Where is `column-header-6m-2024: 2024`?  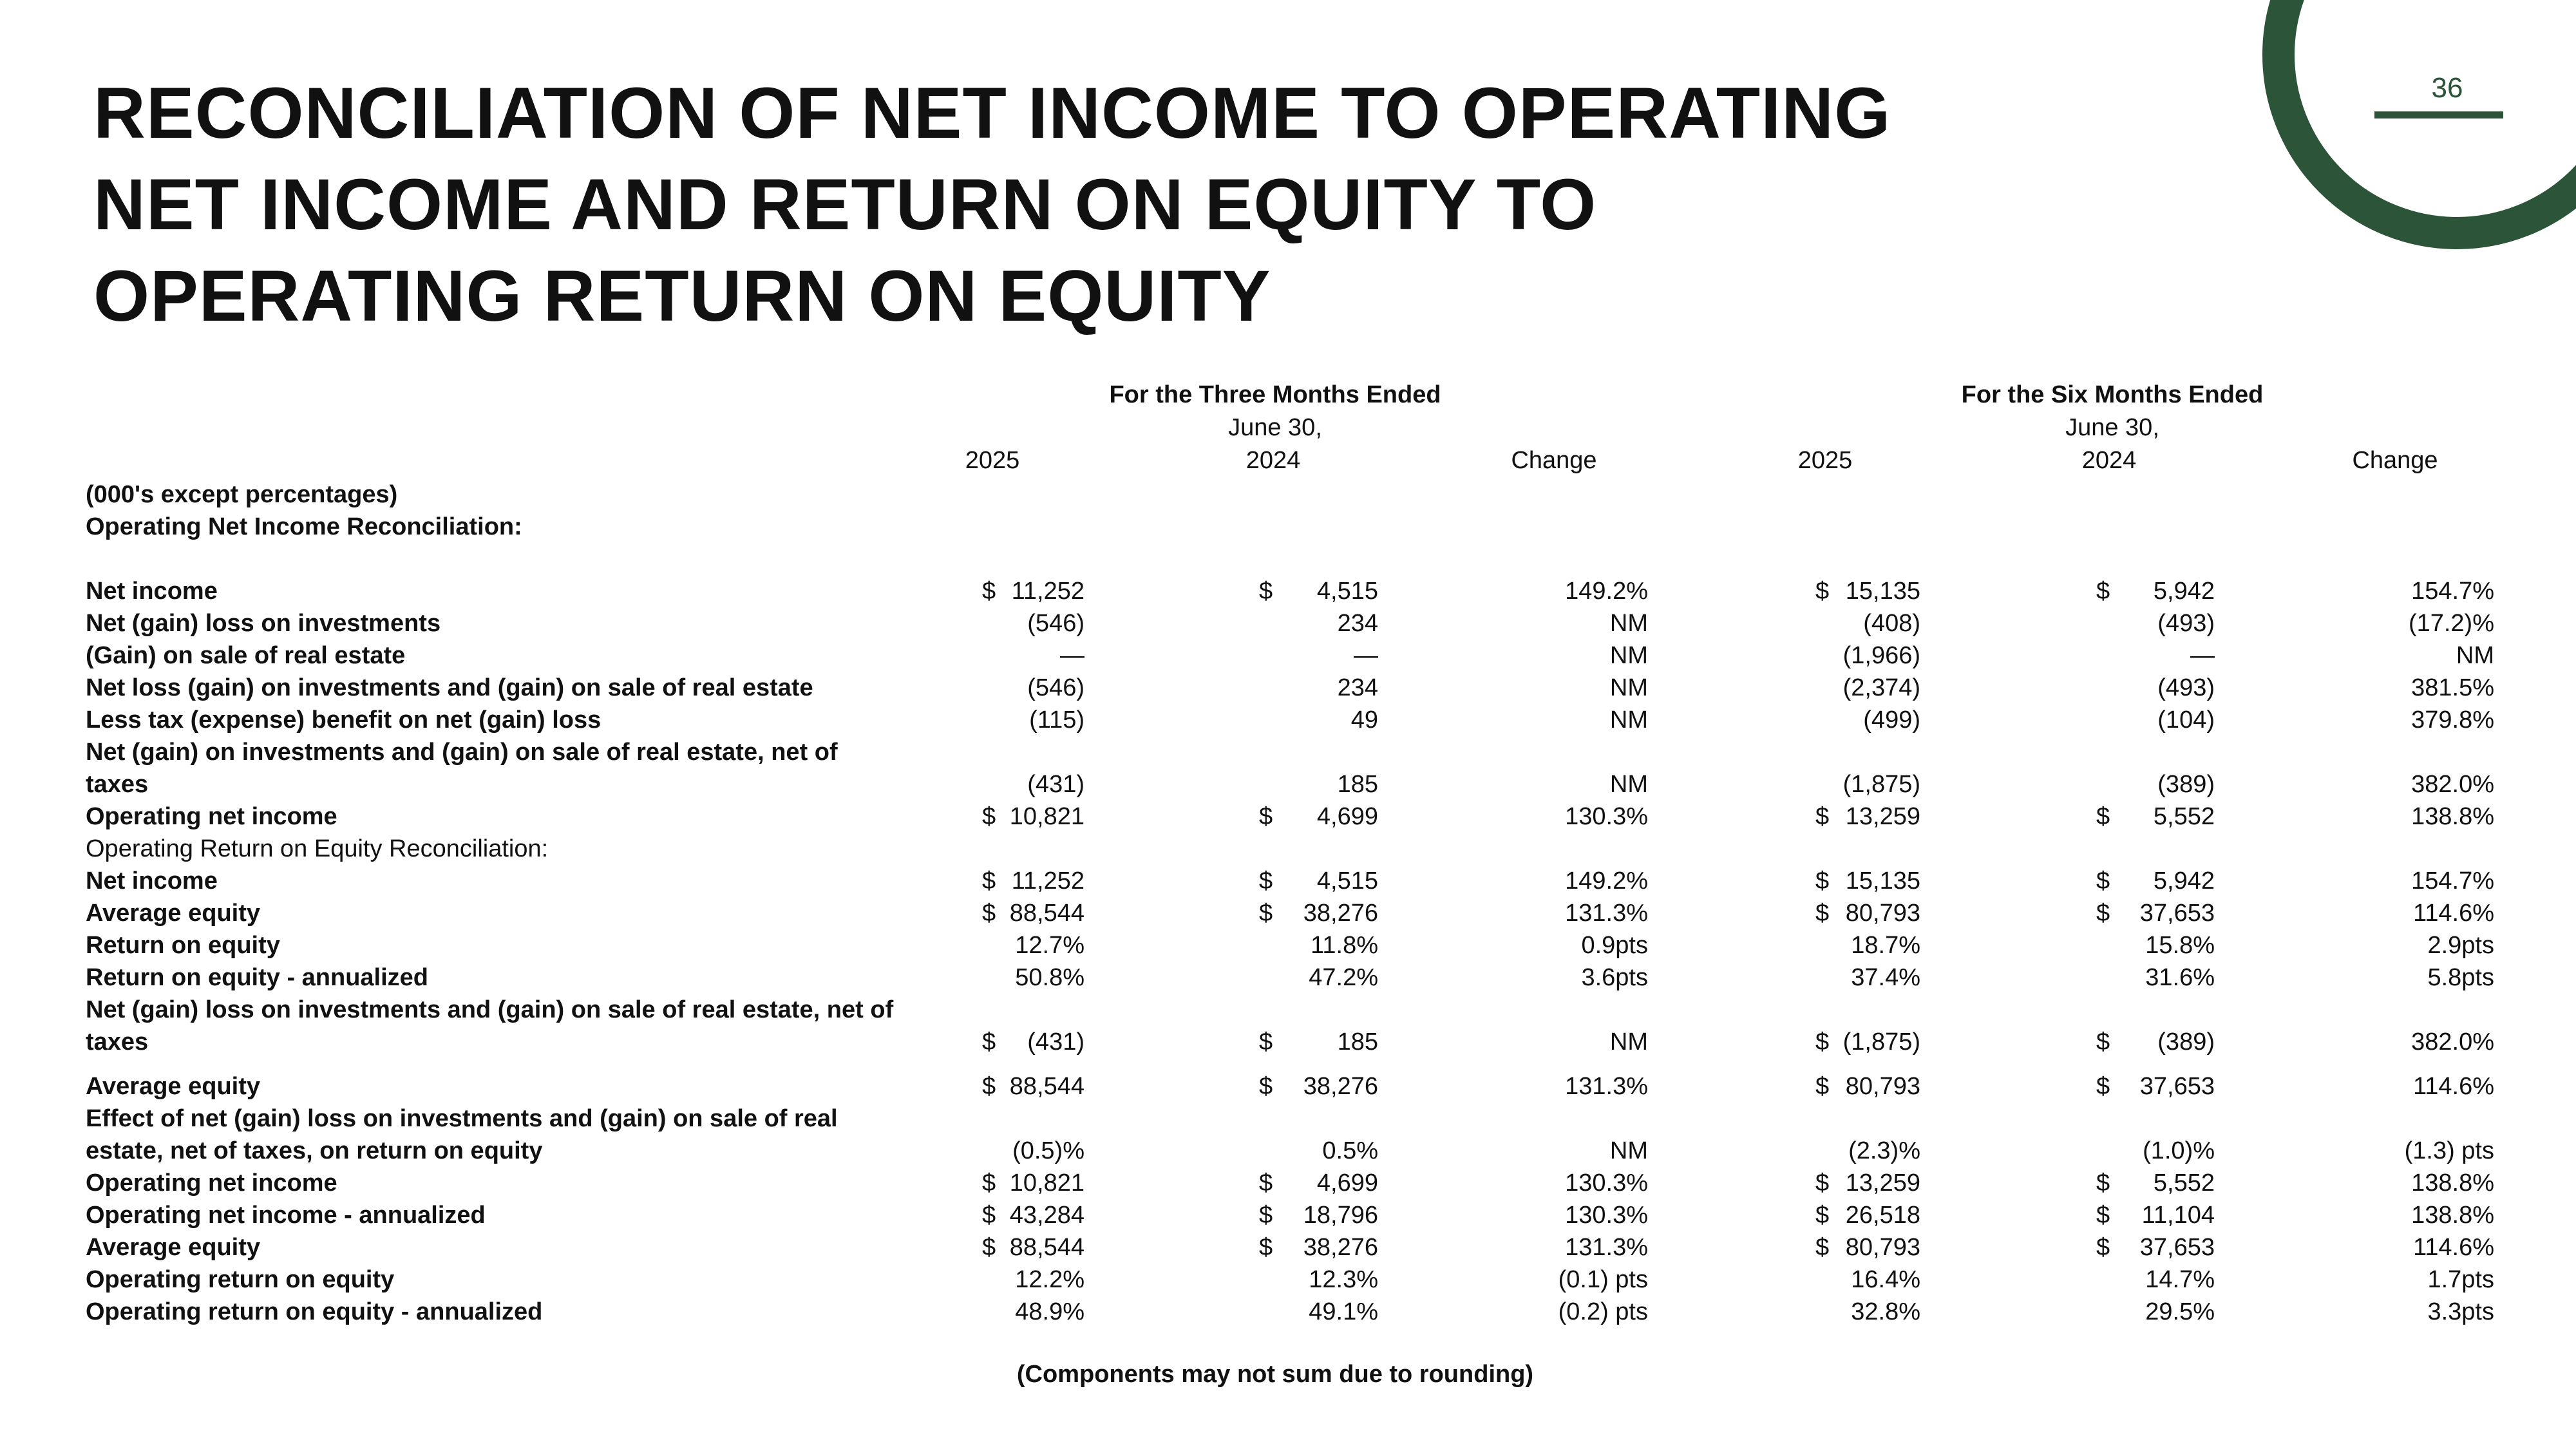 column-header-6m-2024: 2024 is located at coordinates (2109, 461).